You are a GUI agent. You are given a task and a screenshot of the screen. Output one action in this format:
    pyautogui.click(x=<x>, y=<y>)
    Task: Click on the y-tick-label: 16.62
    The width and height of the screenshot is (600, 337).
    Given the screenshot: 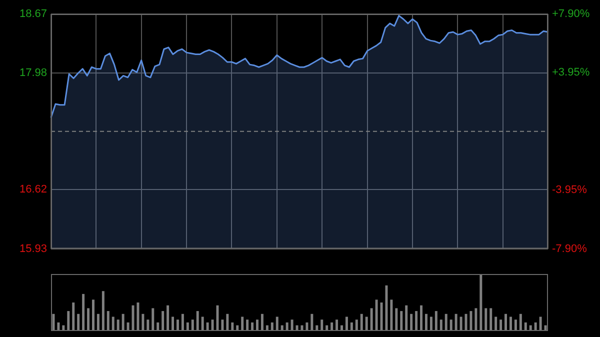 What is the action you would take?
    pyautogui.click(x=33, y=190)
    